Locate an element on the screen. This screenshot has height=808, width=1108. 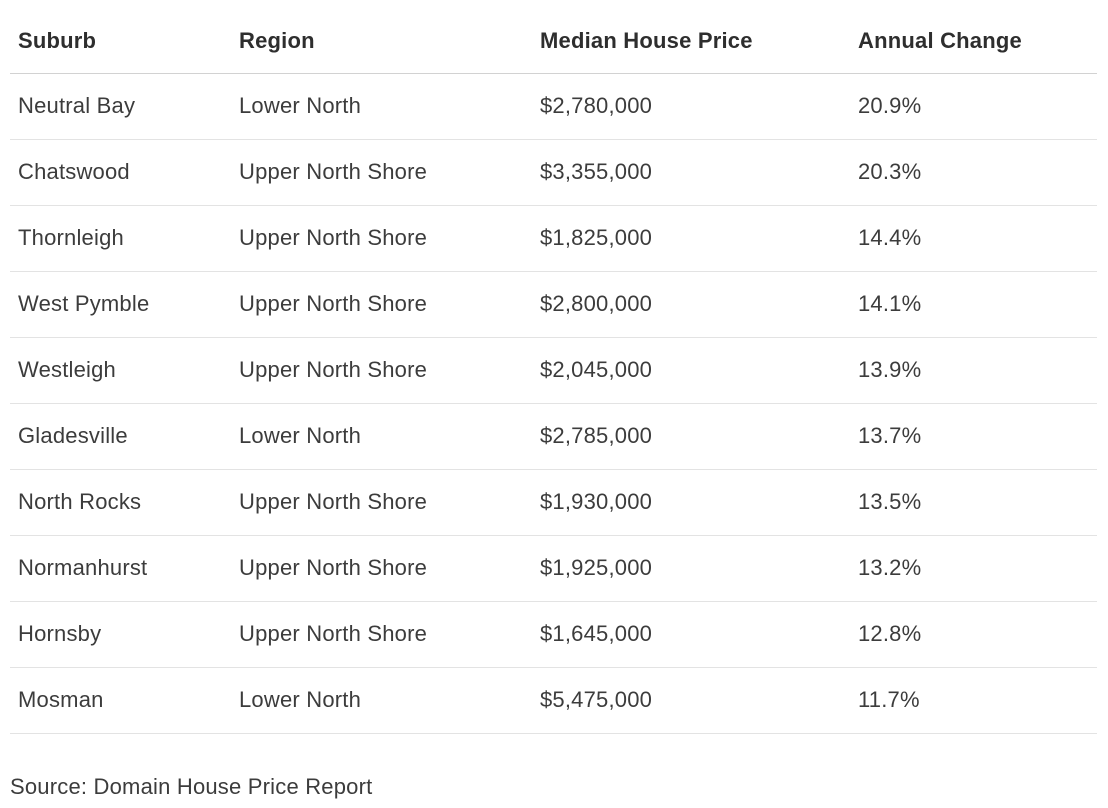
change-cell: 20.9% is located at coordinates (973, 106).